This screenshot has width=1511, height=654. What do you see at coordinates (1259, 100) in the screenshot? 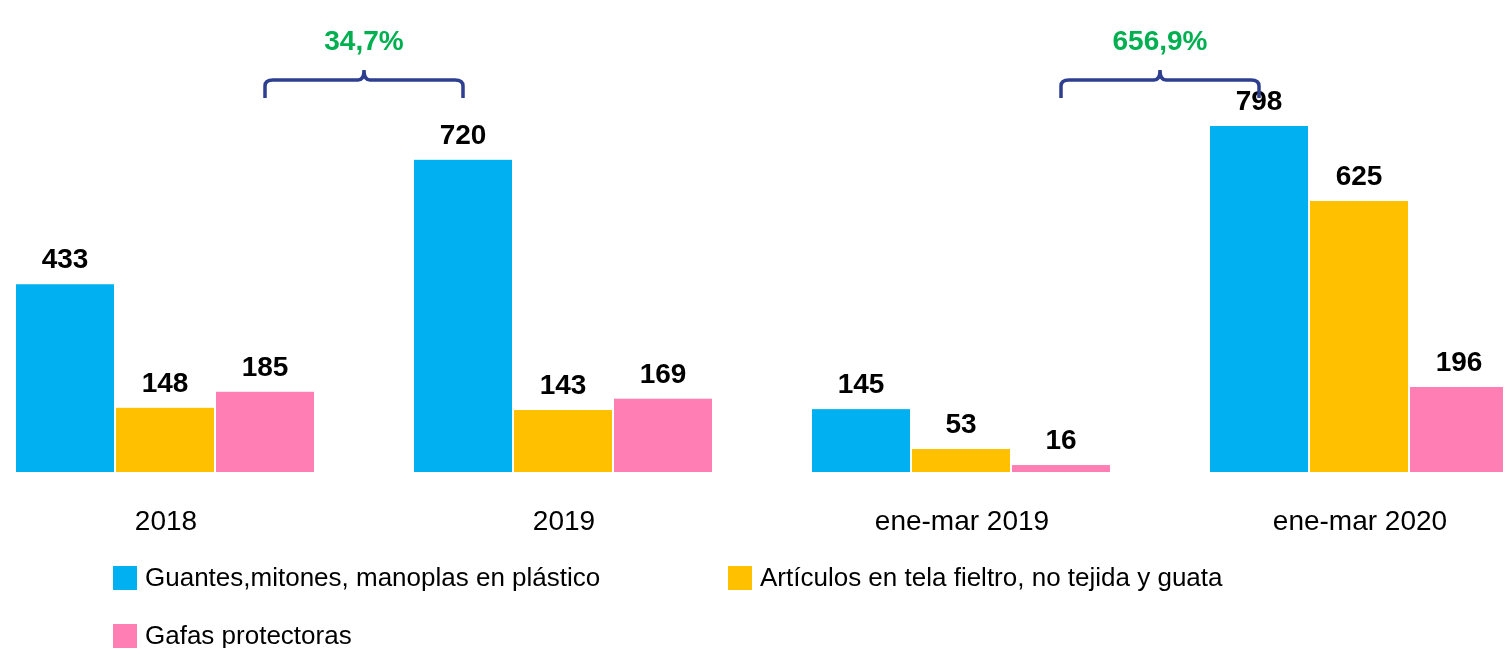
I see `data-label: 798` at bounding box center [1259, 100].